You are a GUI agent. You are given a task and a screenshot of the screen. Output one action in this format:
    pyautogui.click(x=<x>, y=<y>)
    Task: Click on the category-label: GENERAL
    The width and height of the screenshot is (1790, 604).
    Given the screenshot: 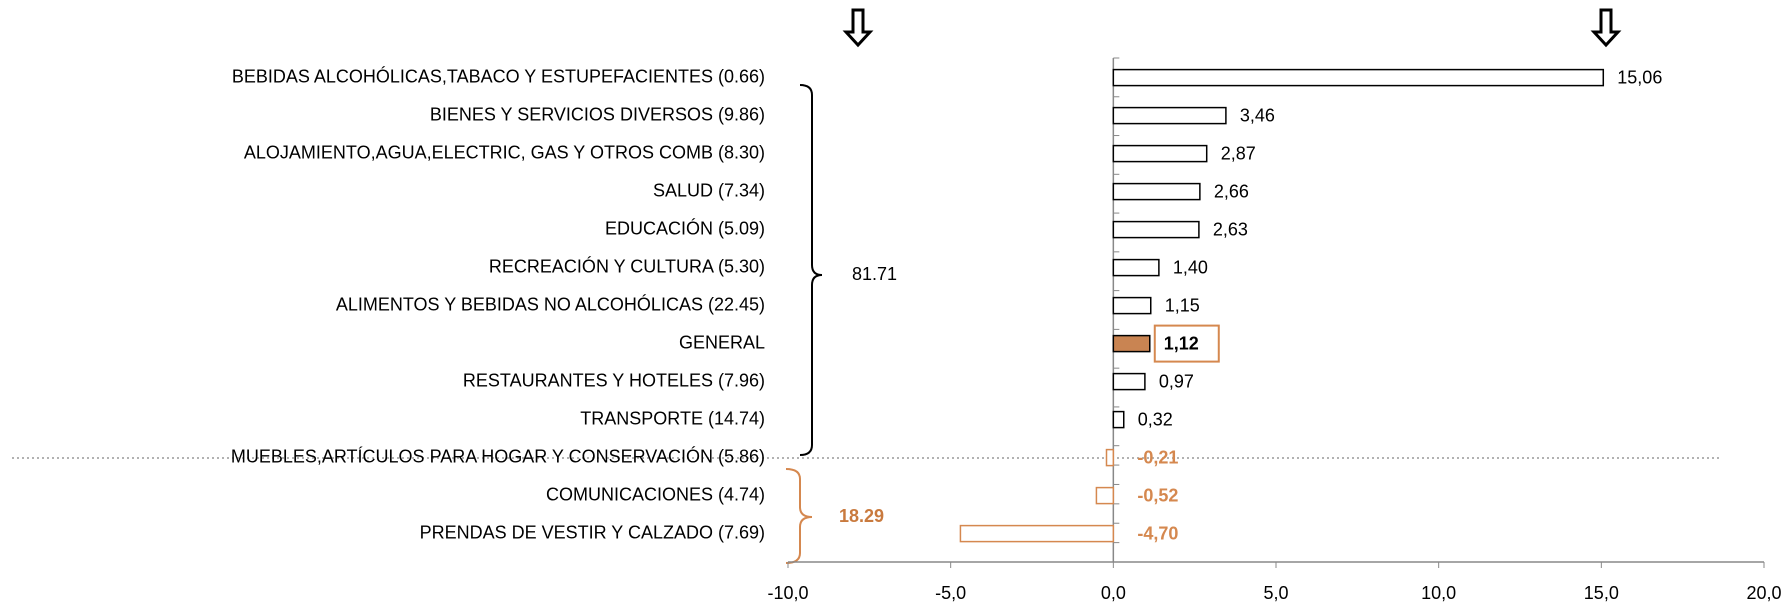 What is the action you would take?
    pyautogui.click(x=722, y=342)
    